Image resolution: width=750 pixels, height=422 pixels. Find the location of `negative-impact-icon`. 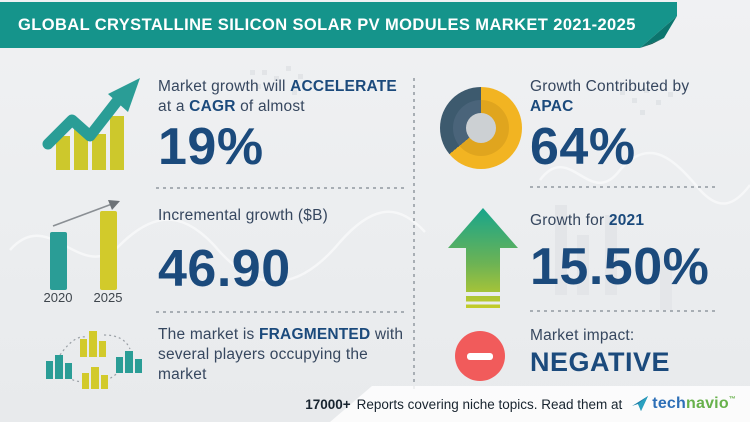

negative-impact-icon is located at coordinates (480, 356).